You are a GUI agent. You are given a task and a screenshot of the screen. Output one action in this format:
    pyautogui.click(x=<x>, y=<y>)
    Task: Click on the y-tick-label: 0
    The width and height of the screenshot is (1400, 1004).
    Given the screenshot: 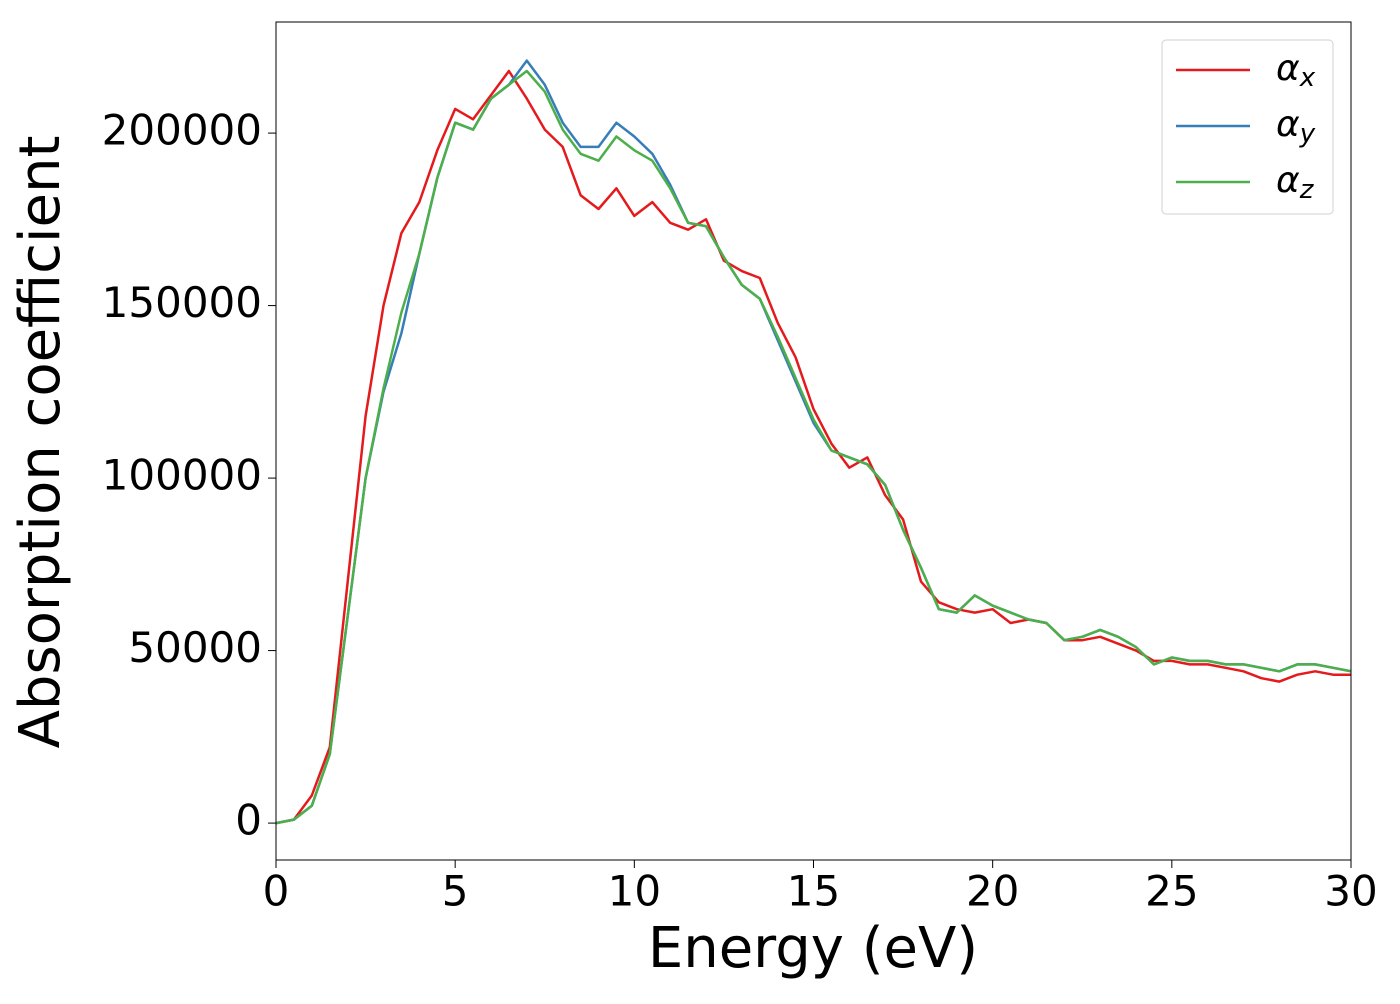 What is the action you would take?
    pyautogui.click(x=248, y=820)
    